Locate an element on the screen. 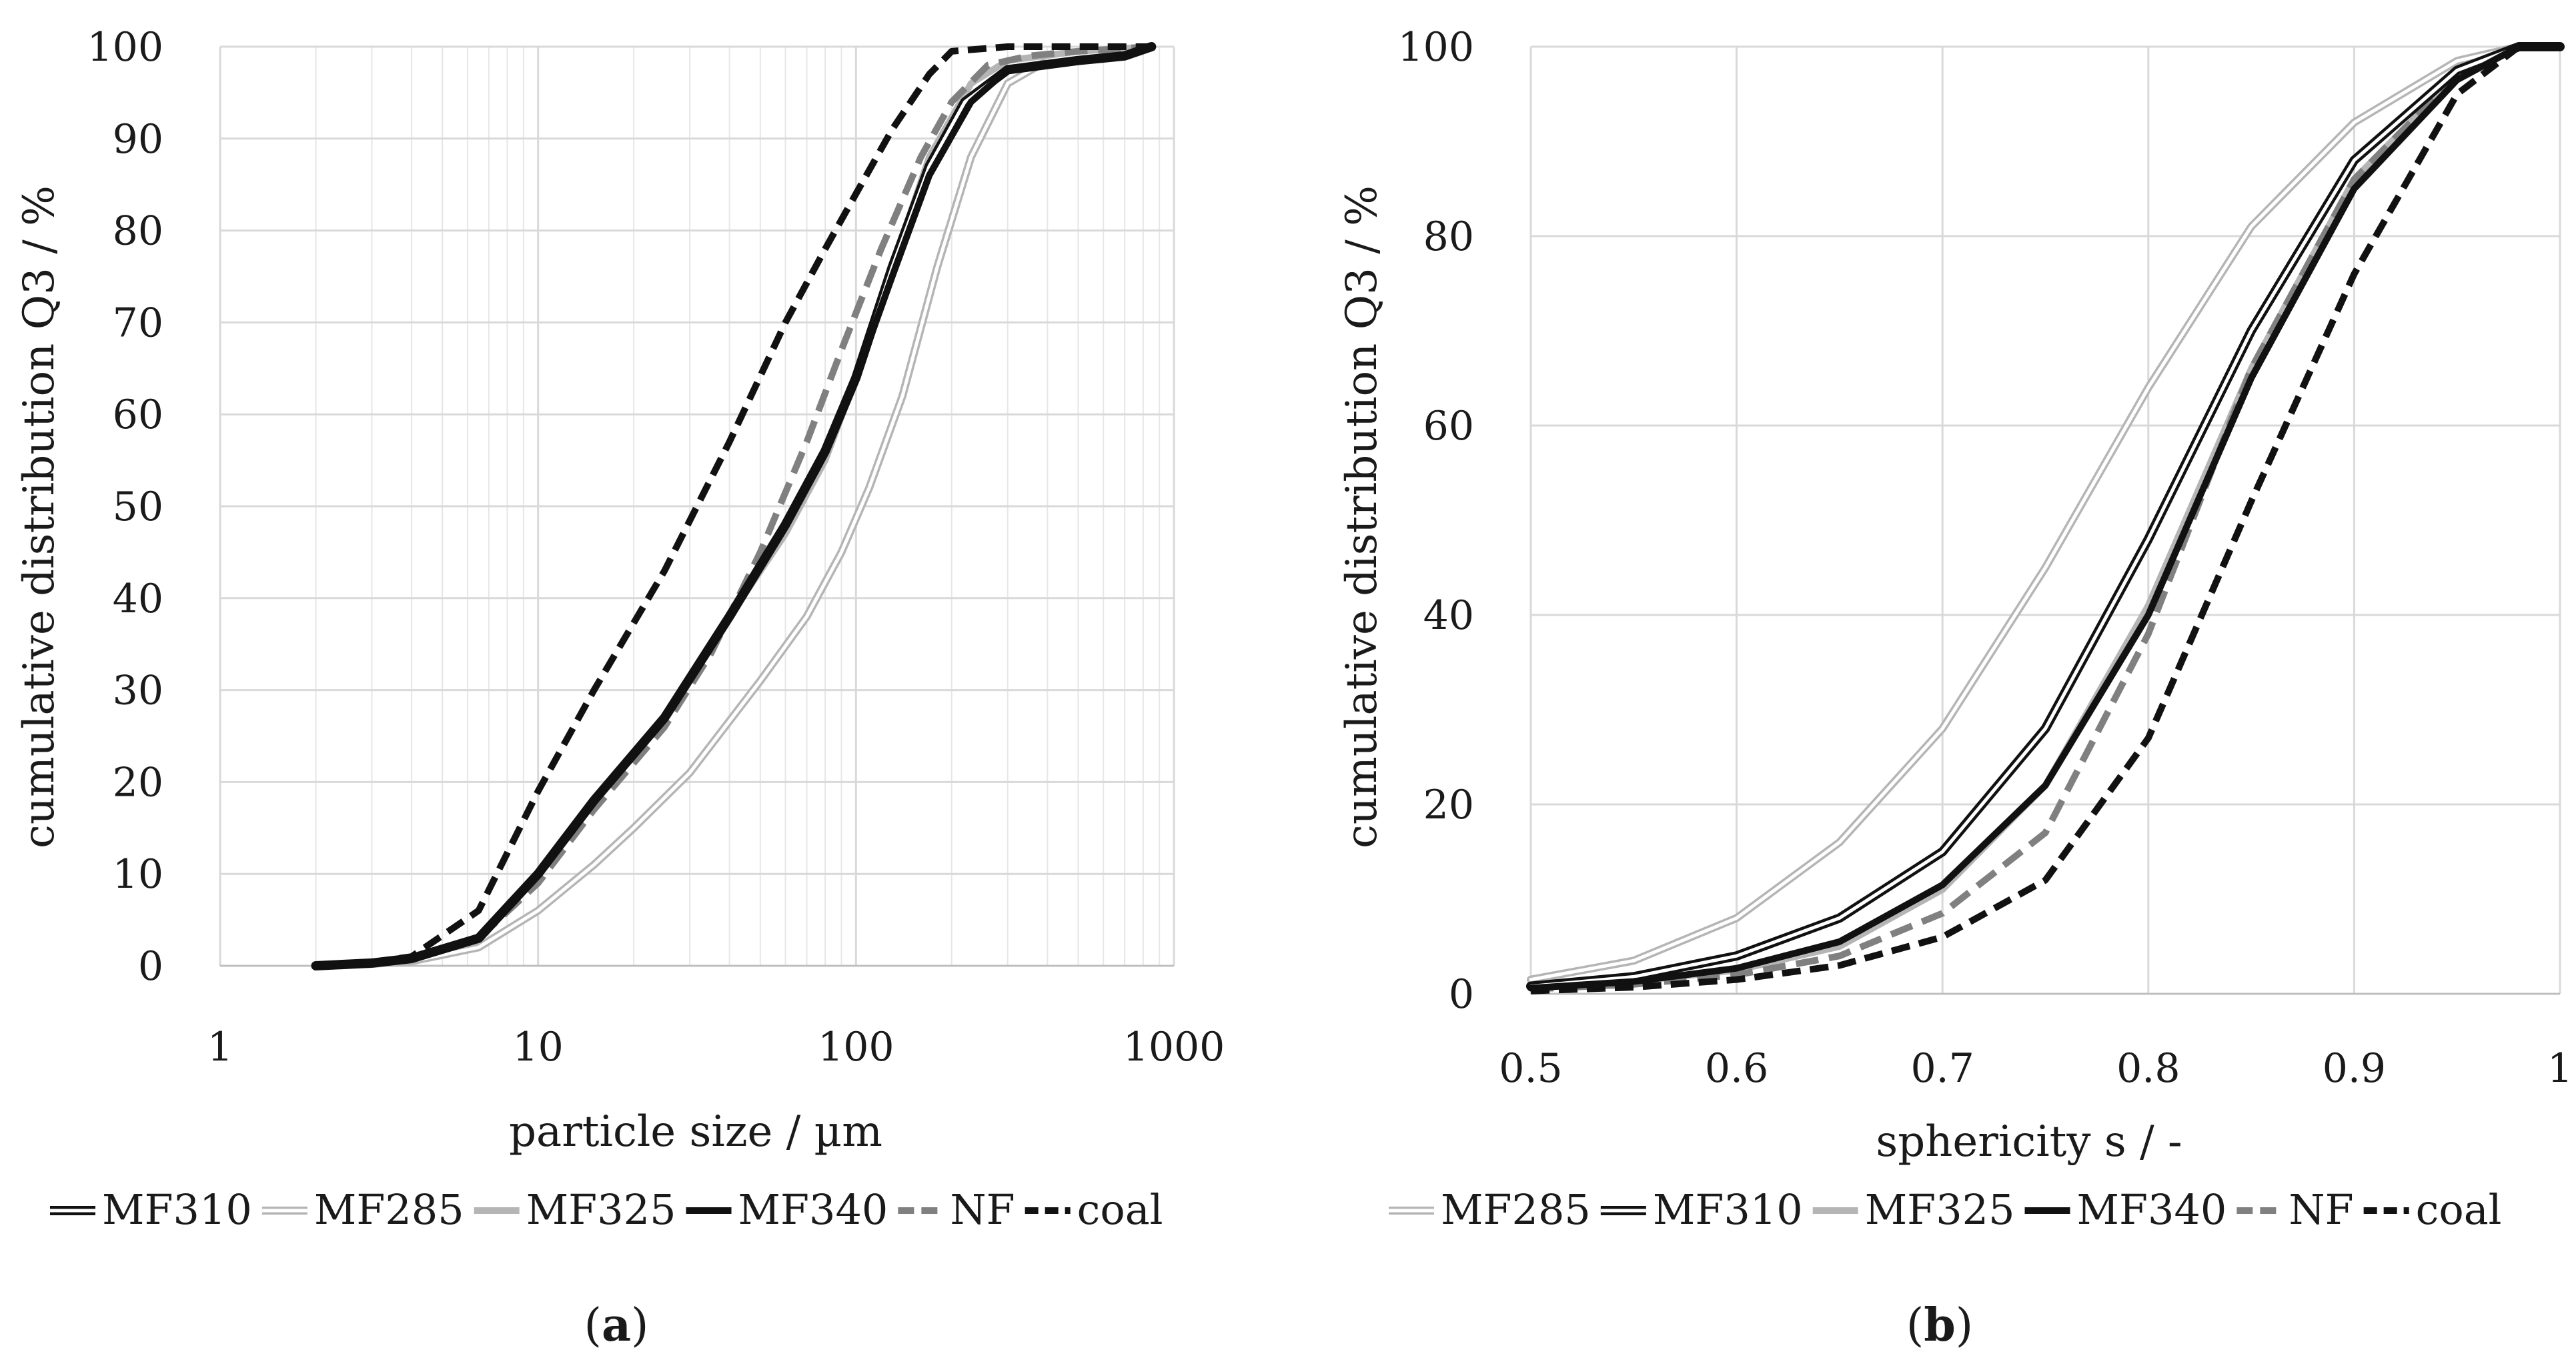 Image resolution: width=2576 pixels, height=1366 pixels. chart-b-x-ticks: 0.5 0.6 0.7 0.8 0.9 1 is located at coordinates (2036, 1068).